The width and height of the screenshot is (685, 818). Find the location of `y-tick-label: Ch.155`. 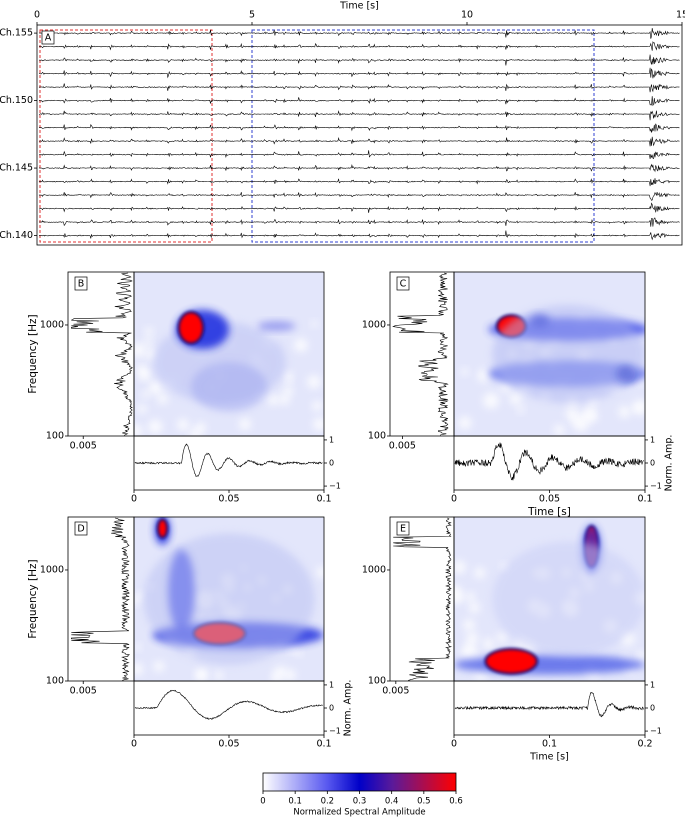

y-tick-label: Ch.155 is located at coordinates (16, 33).